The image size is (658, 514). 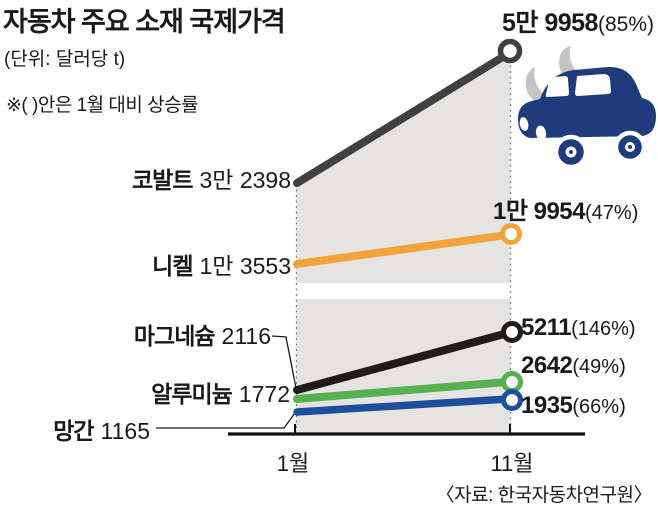 I want to click on manganese-end-value: 1935, so click(x=547, y=405).